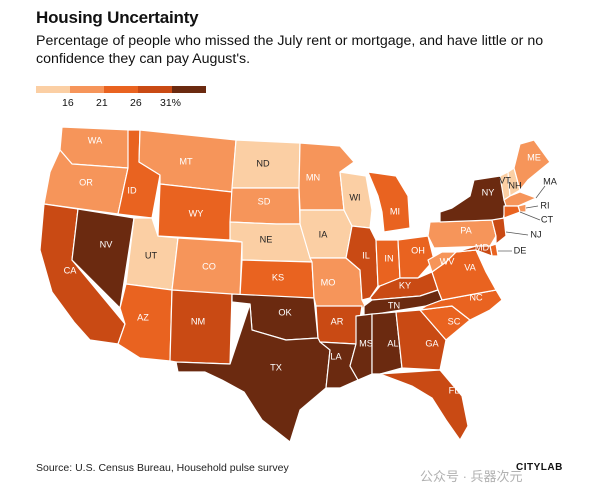 Image resolution: width=596 pixels, height=499 pixels. What do you see at coordinates (196, 213) in the screenshot?
I see `state-label-wy: WY` at bounding box center [196, 213].